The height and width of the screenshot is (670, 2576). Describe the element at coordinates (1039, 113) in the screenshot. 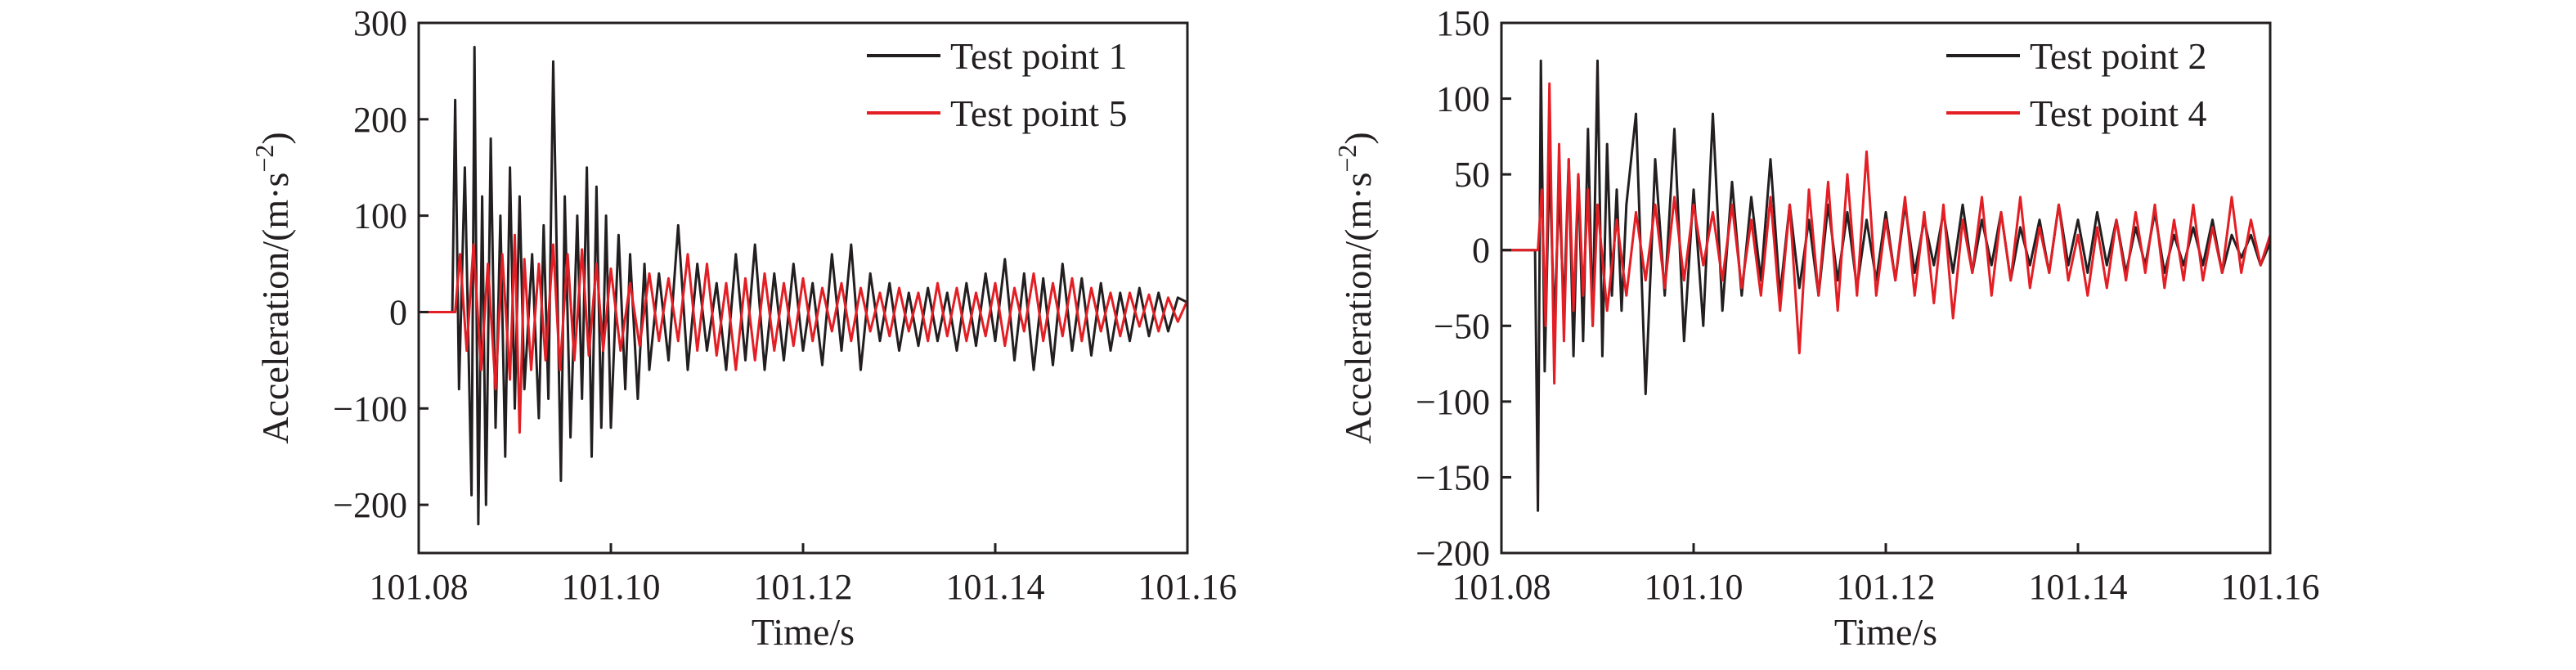

I see `legend-label-2: Test point 5` at that location.